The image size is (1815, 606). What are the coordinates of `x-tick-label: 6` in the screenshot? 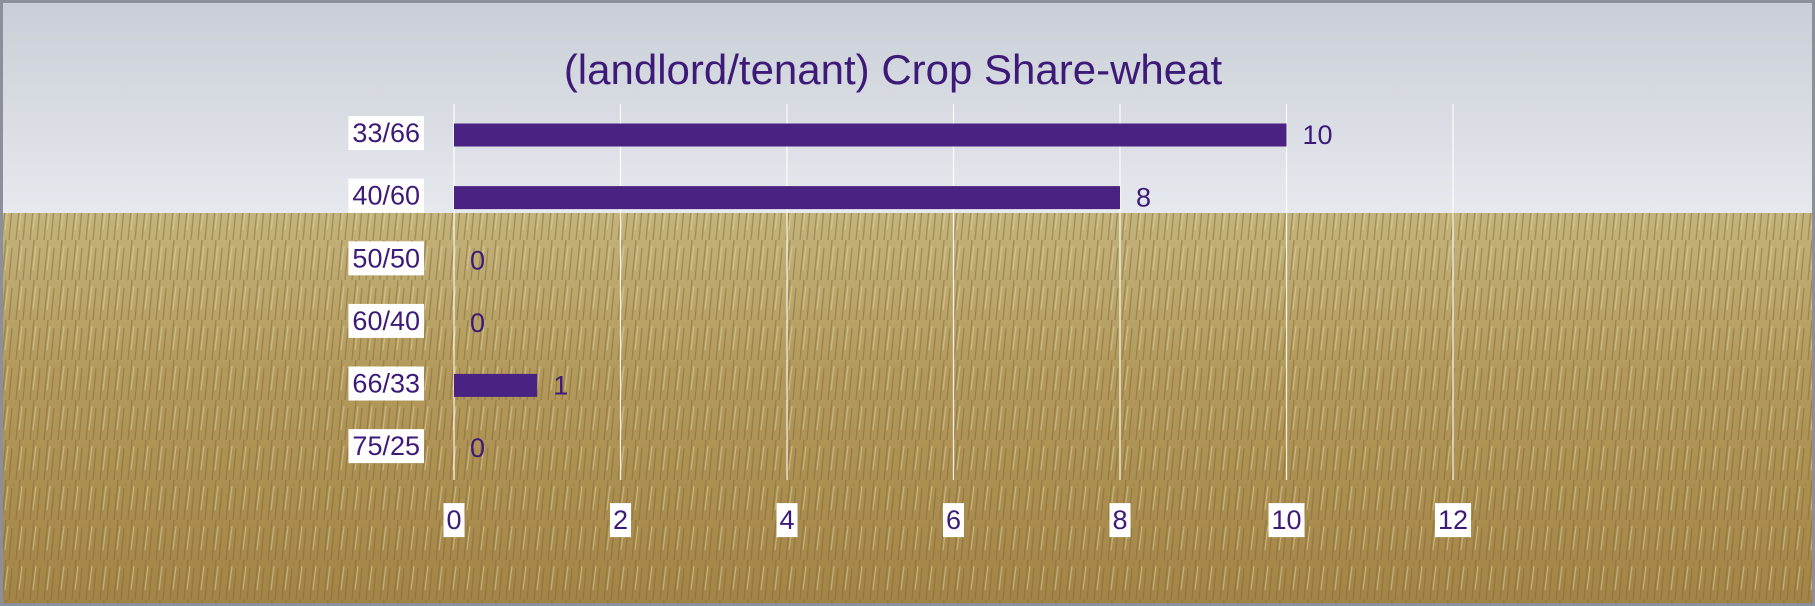 It's located at (953, 520).